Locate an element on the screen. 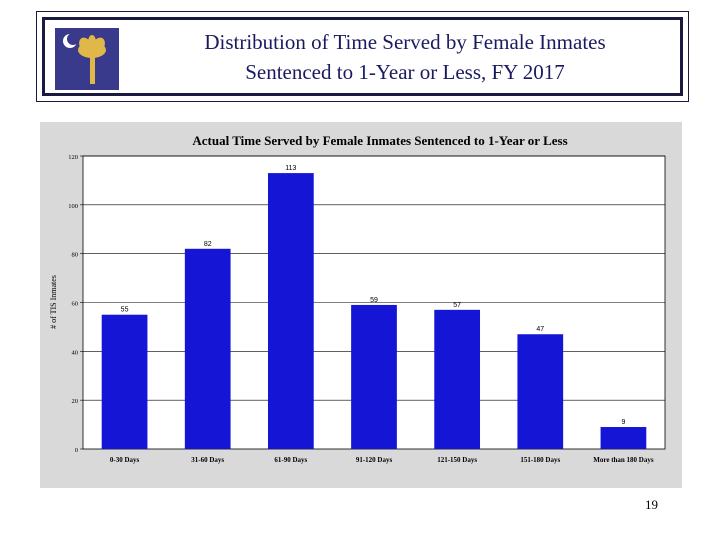 The image size is (720, 540). data-label: 59 is located at coordinates (374, 300).